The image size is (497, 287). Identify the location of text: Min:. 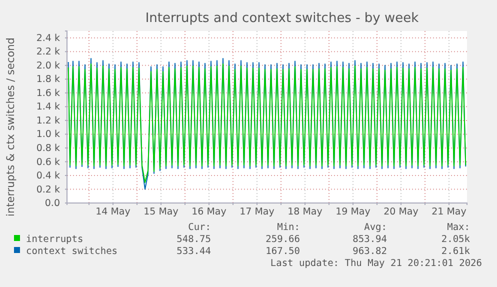
(288, 227).